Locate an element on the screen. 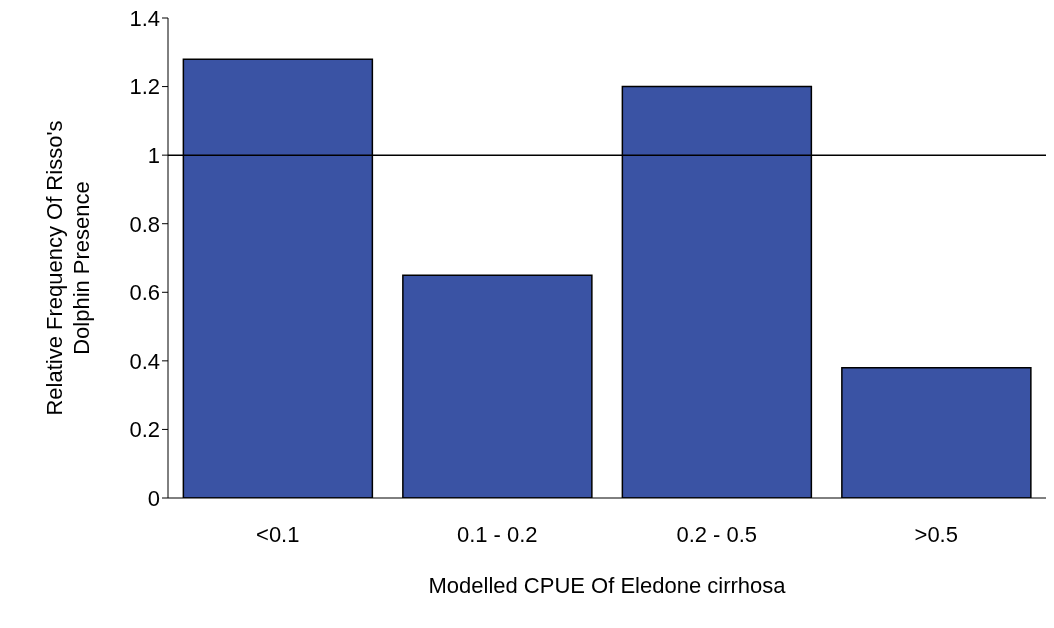  y-tick-label: 1 is located at coordinates (153, 155).